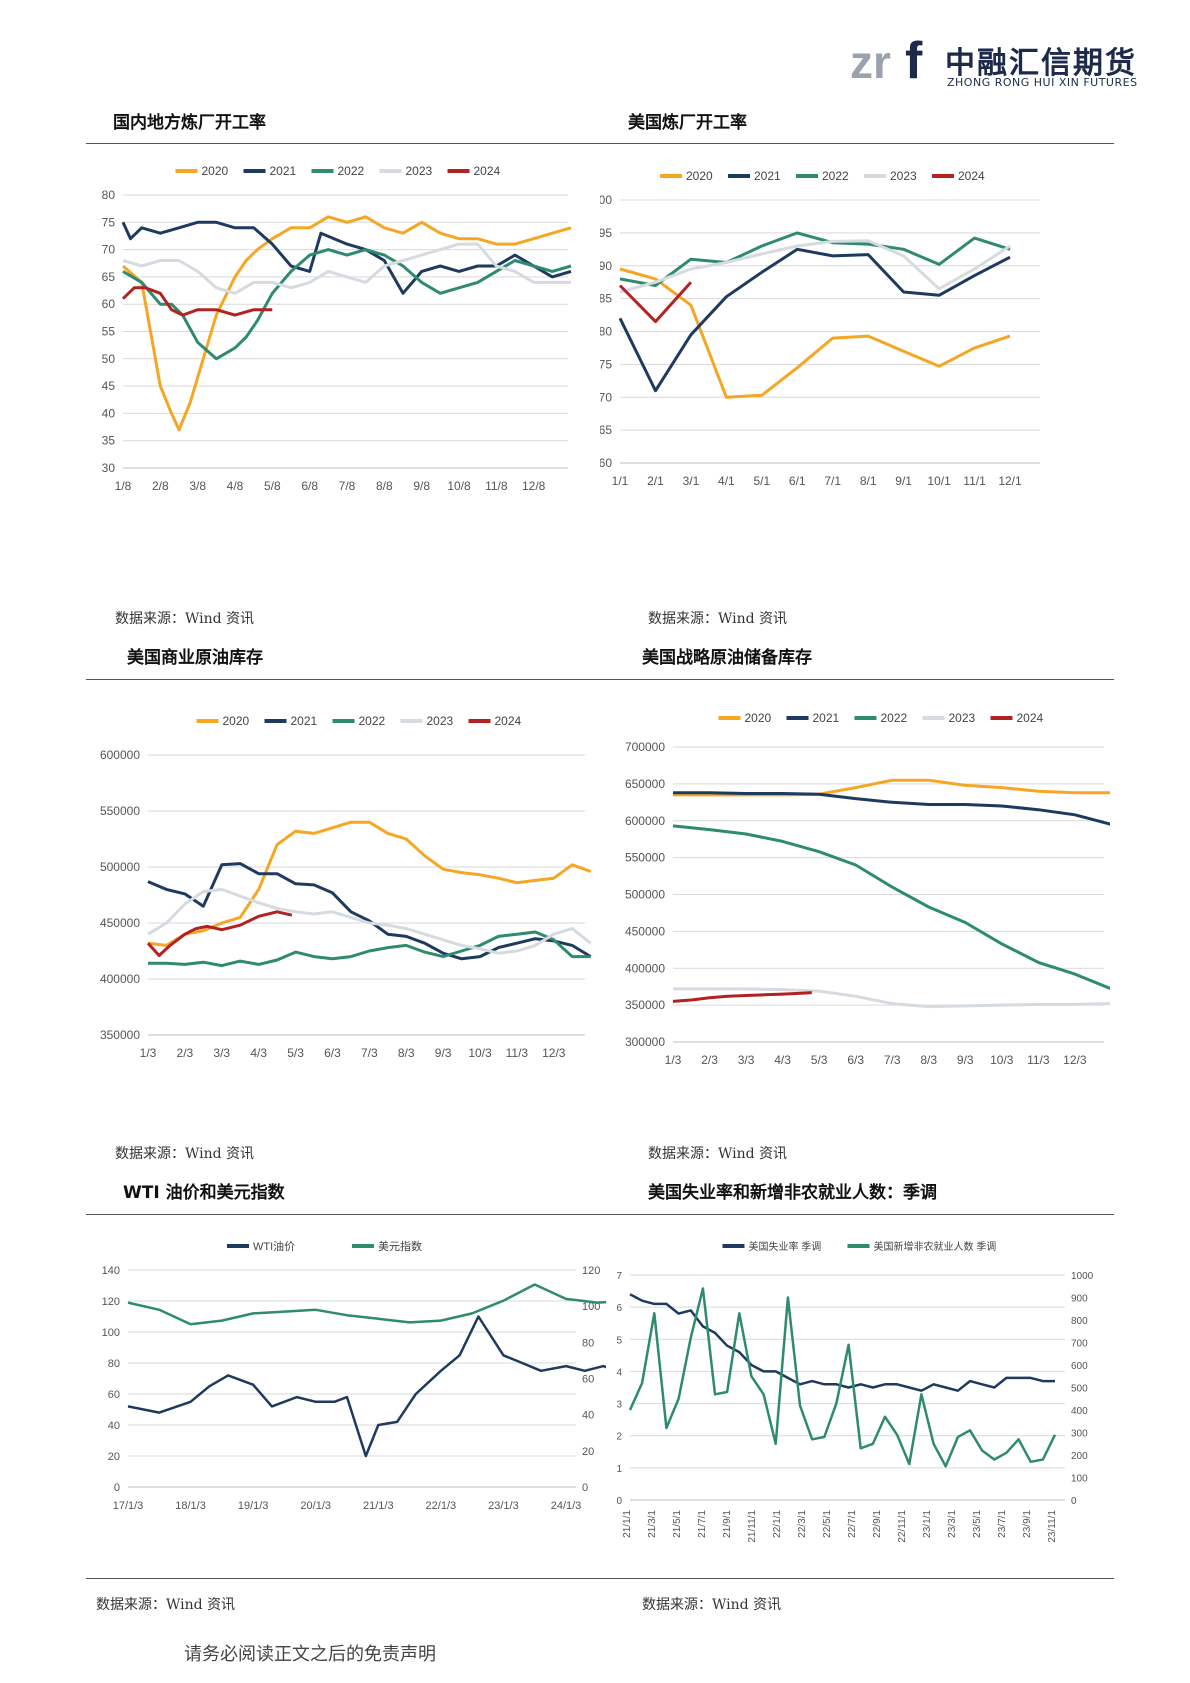 Image resolution: width=1190 pixels, height=1683 pixels. Describe the element at coordinates (606, 266) in the screenshot. I see `y-tick-label: 90` at that location.